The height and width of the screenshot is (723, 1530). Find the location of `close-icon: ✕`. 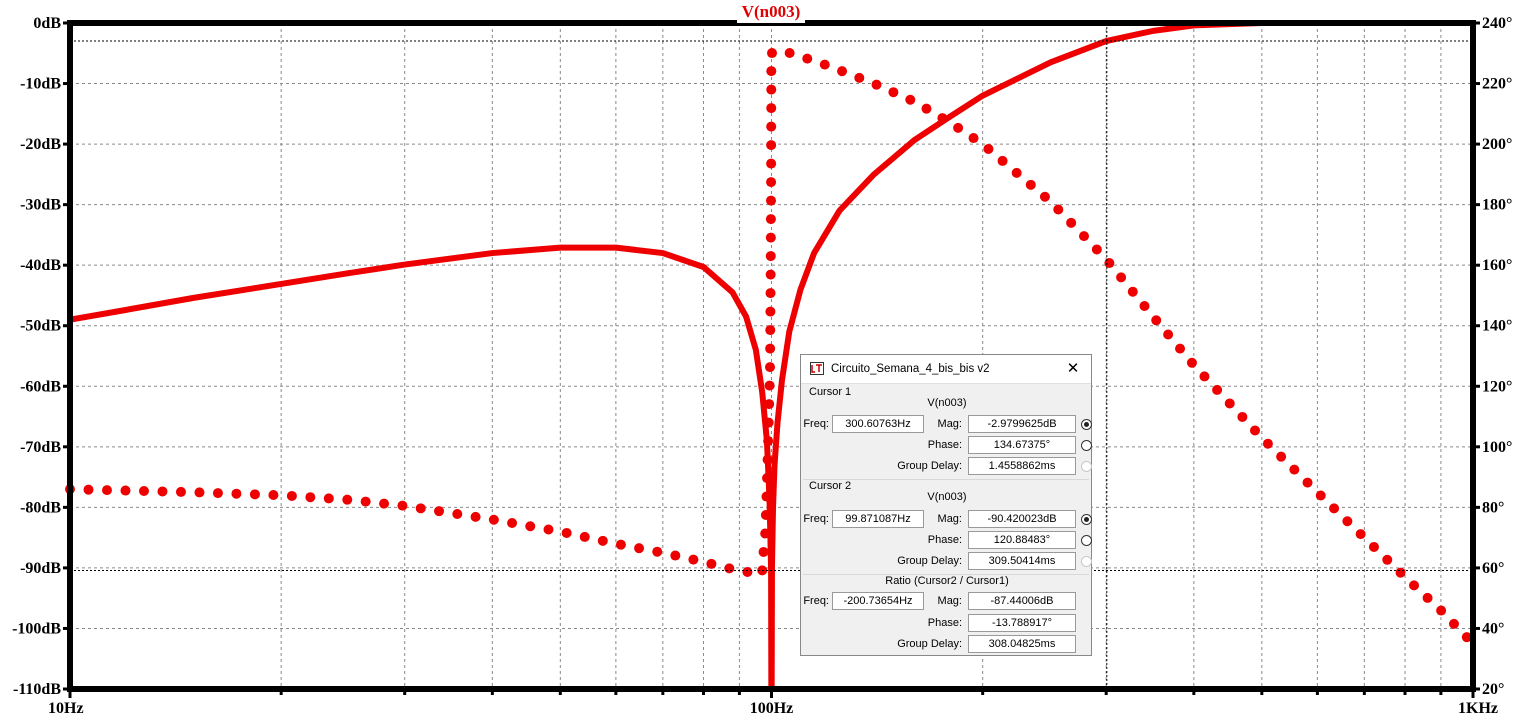

close-icon: ✕ is located at coordinates (1073, 368).